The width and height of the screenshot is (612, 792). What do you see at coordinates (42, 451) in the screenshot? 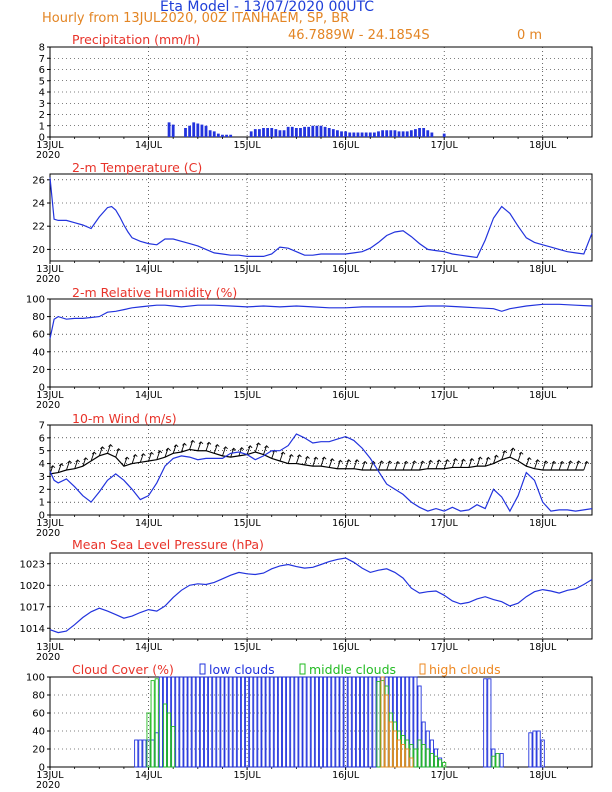
I see `wind-ytick-label: 5` at bounding box center [42, 451].